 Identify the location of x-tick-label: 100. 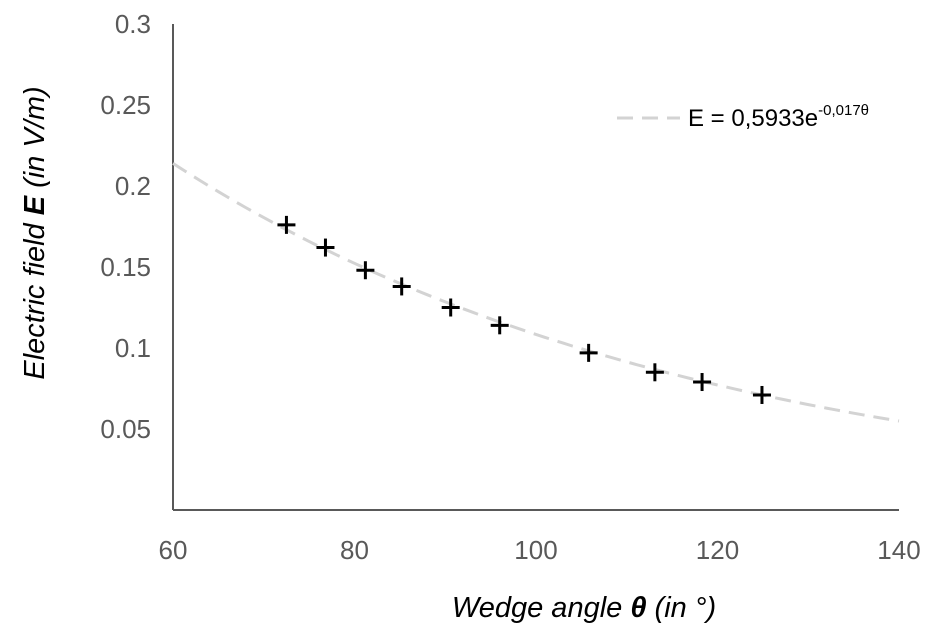
(535, 550).